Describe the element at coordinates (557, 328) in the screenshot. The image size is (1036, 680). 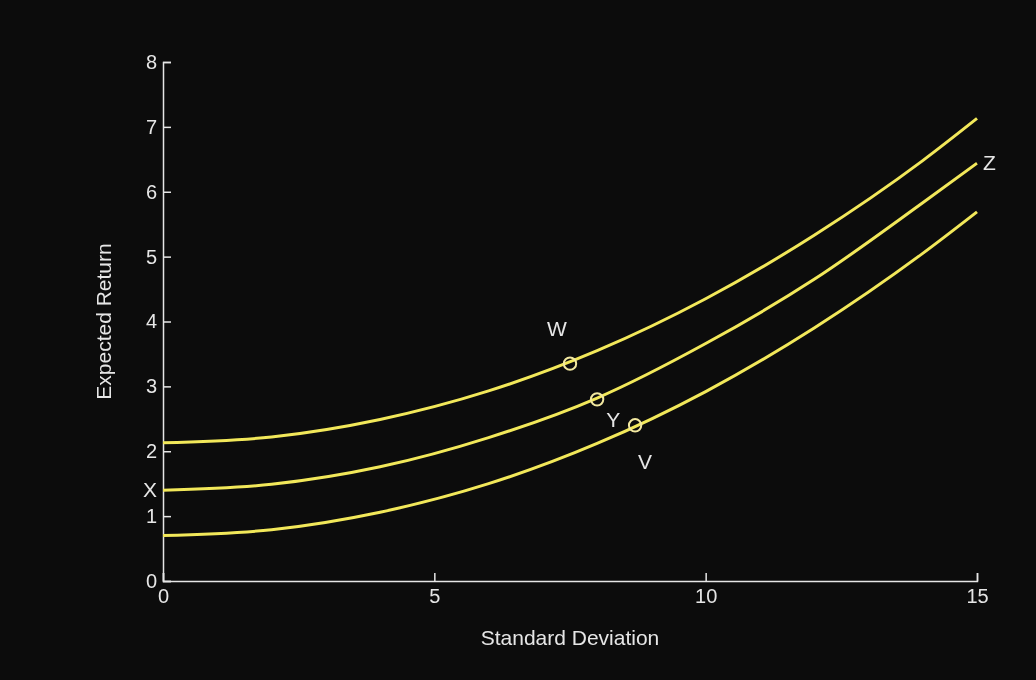
I see `annotation: W` at that location.